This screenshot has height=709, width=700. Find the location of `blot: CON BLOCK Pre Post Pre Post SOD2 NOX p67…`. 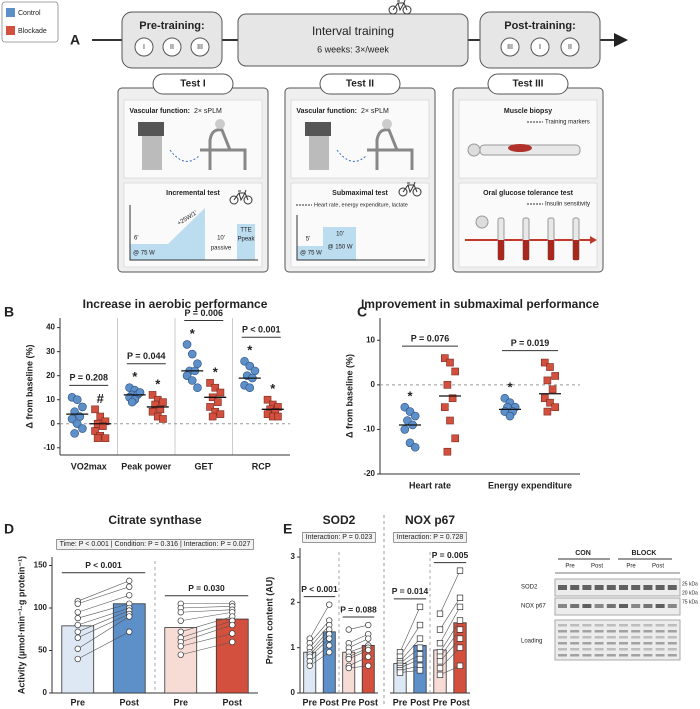

blot: CON BLOCK Pre Post Pre Post SOD2 NOX p67… is located at coordinates (609, 605).